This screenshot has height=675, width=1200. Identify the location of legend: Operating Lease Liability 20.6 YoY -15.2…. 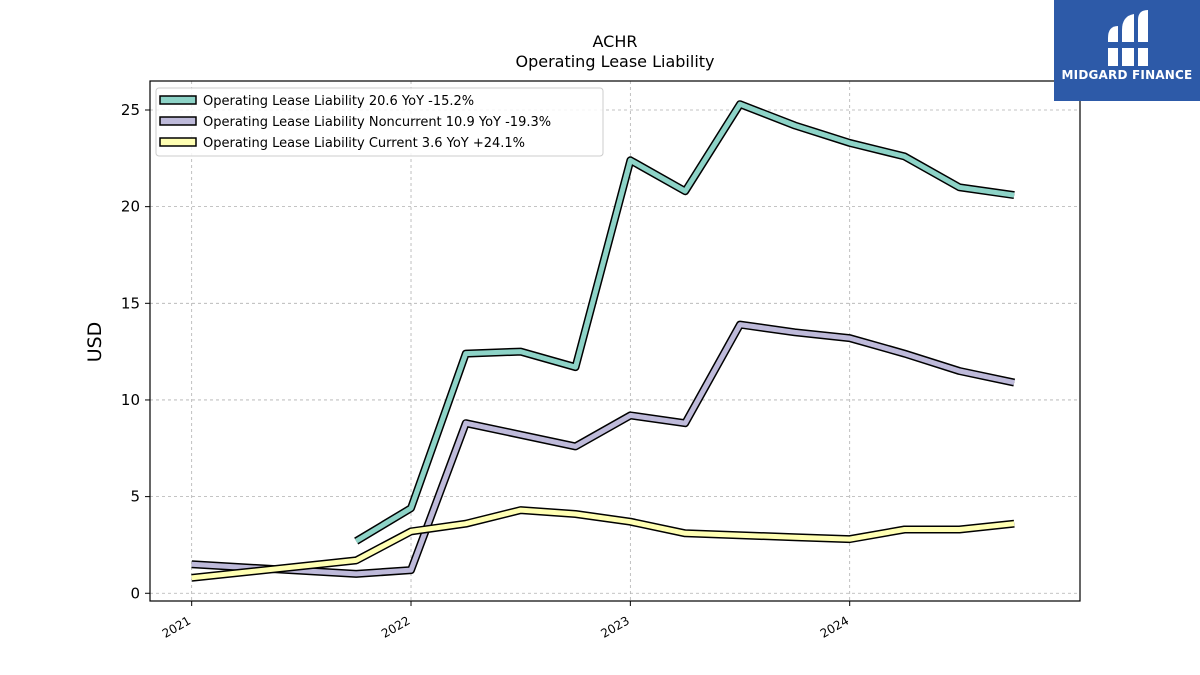
(379, 122).